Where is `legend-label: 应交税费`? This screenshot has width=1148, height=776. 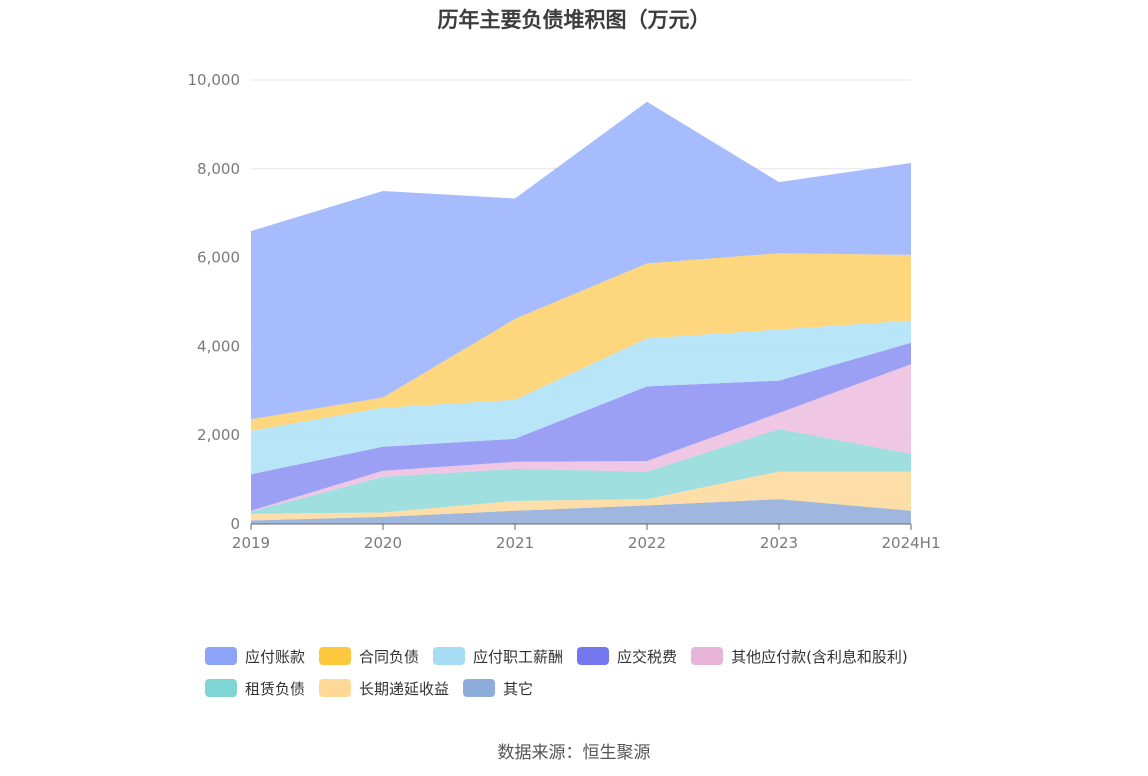 legend-label: 应交税费 is located at coordinates (647, 656).